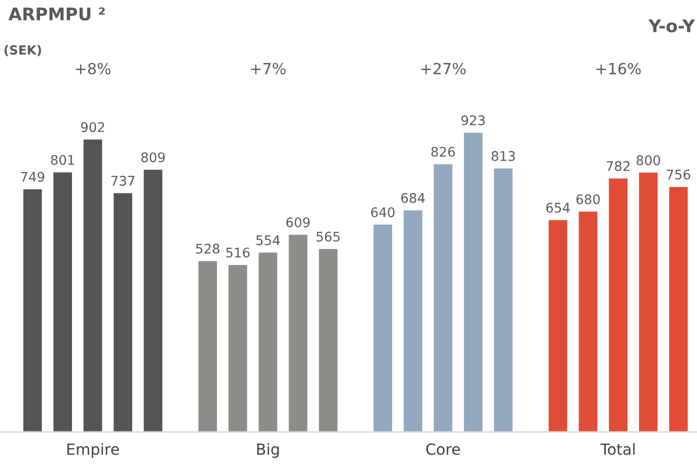 The image size is (697, 474). I want to click on chart-title: ARPMPU ², so click(56, 14).